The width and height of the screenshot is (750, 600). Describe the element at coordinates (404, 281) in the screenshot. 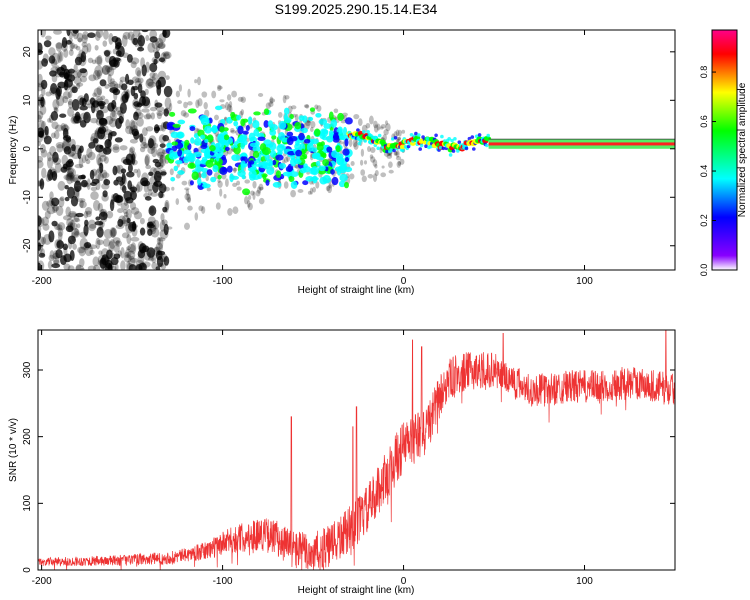

I see `spectrogram-xtick-label: 0` at that location.